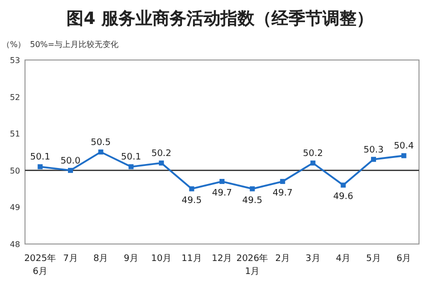 This screenshot has width=440, height=281. Describe the element at coordinates (15, 134) in the screenshot. I see `y-tick-label: 51` at that location.